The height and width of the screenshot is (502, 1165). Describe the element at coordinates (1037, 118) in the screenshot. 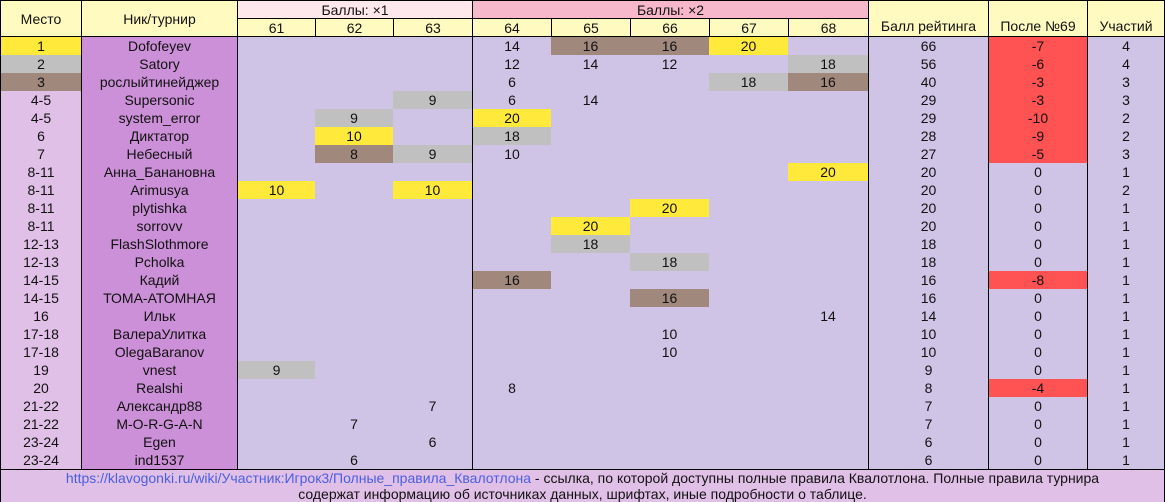

I see `after-cell: -10` at that location.